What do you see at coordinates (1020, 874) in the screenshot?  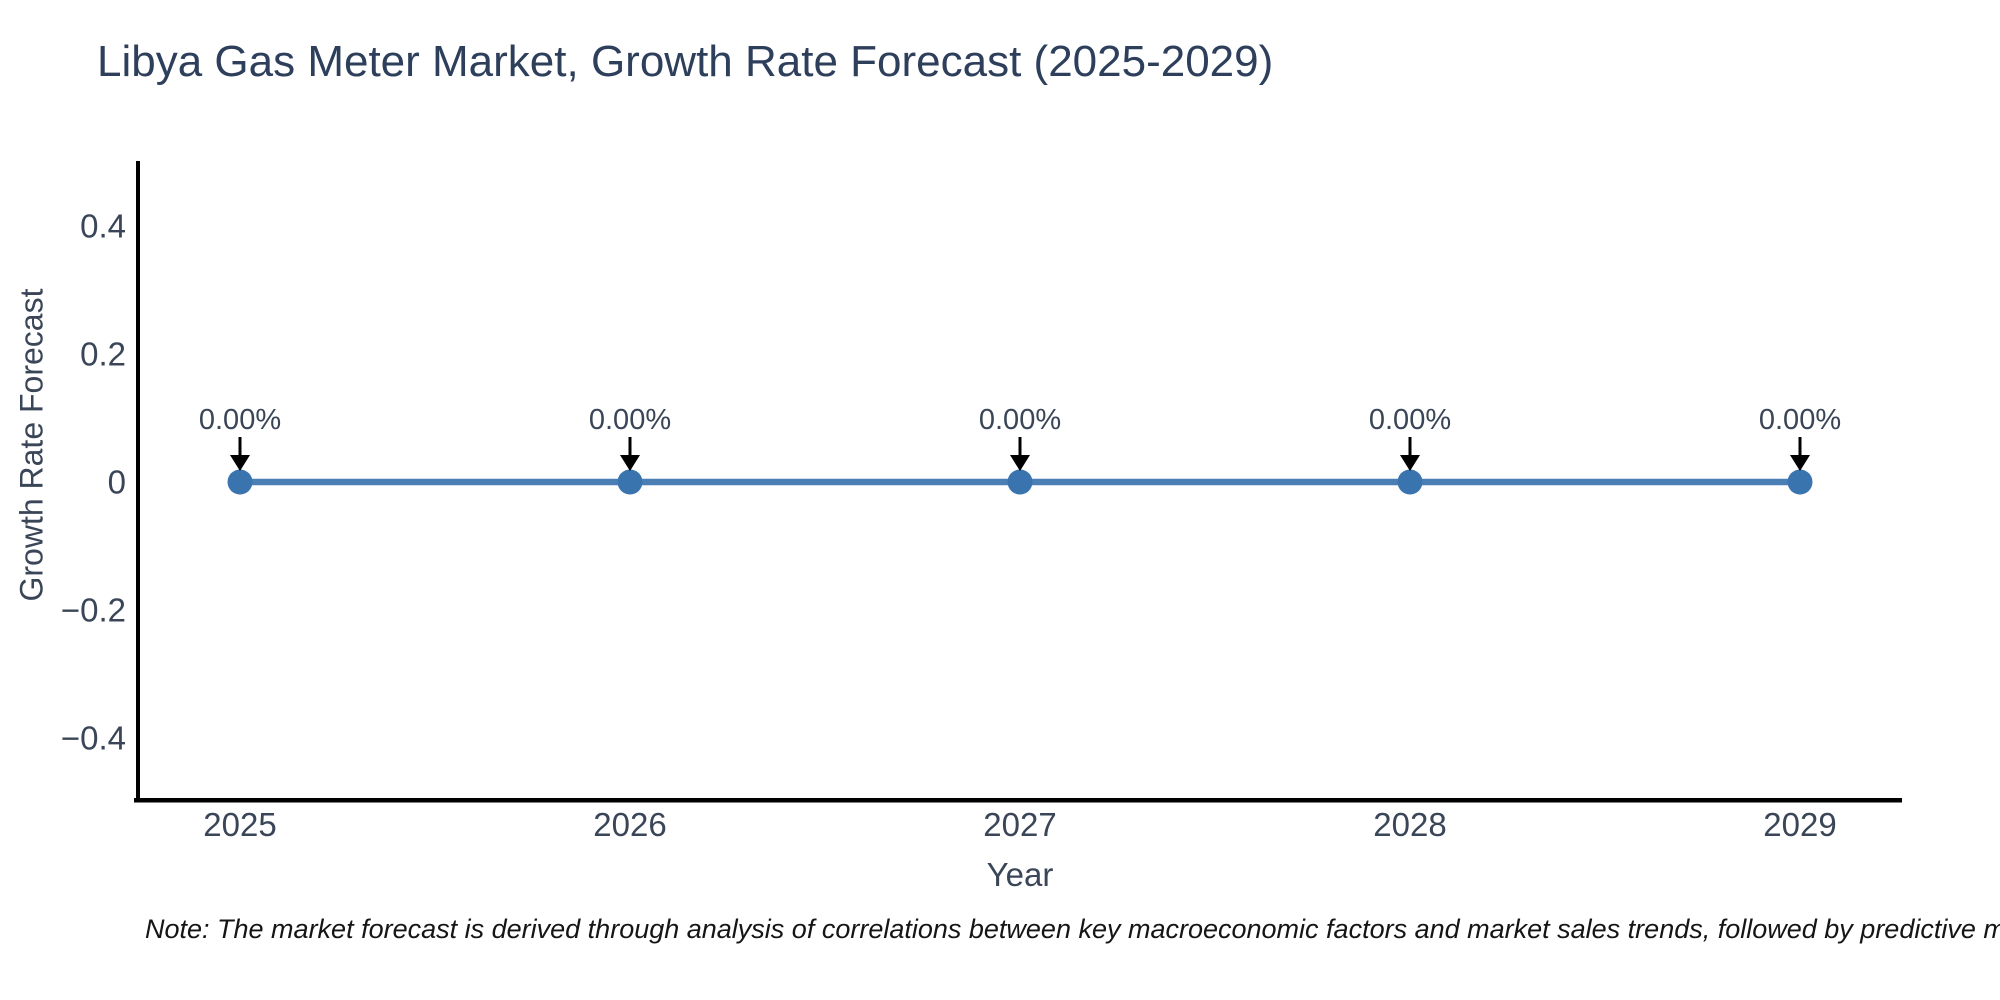 I see `x-axis-label: Year` at bounding box center [1020, 874].